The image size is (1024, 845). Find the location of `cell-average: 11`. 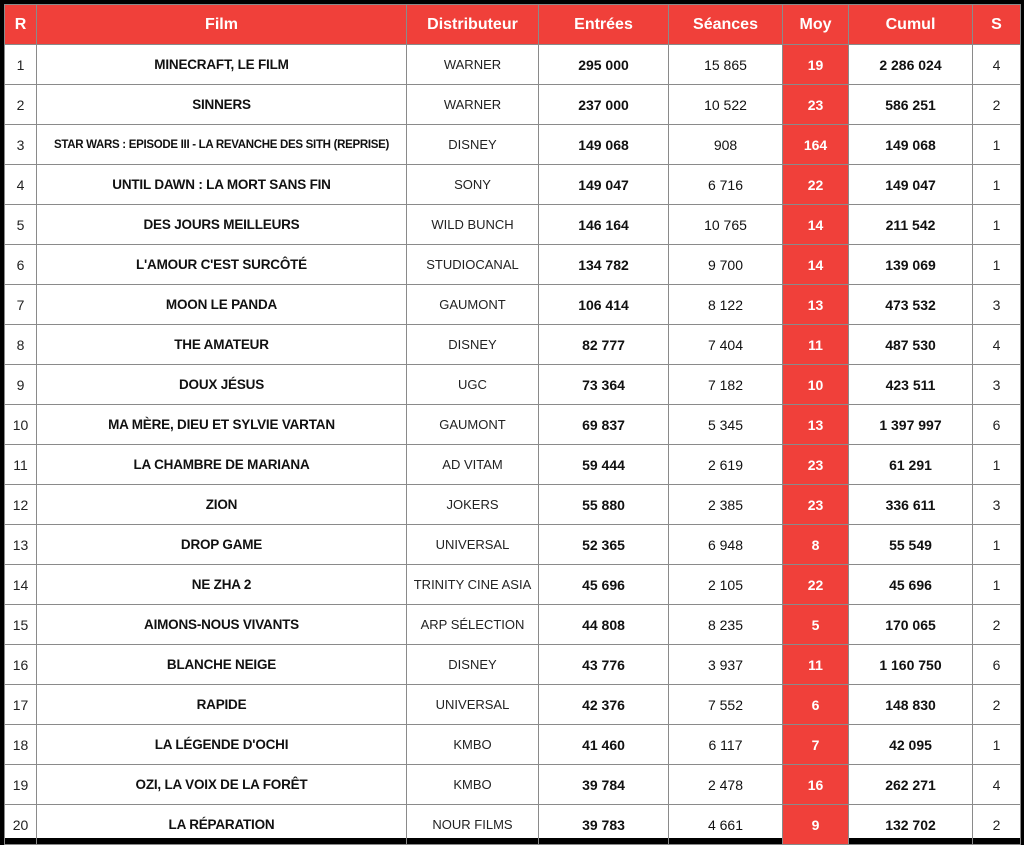

cell-average: 11 is located at coordinates (815, 344).